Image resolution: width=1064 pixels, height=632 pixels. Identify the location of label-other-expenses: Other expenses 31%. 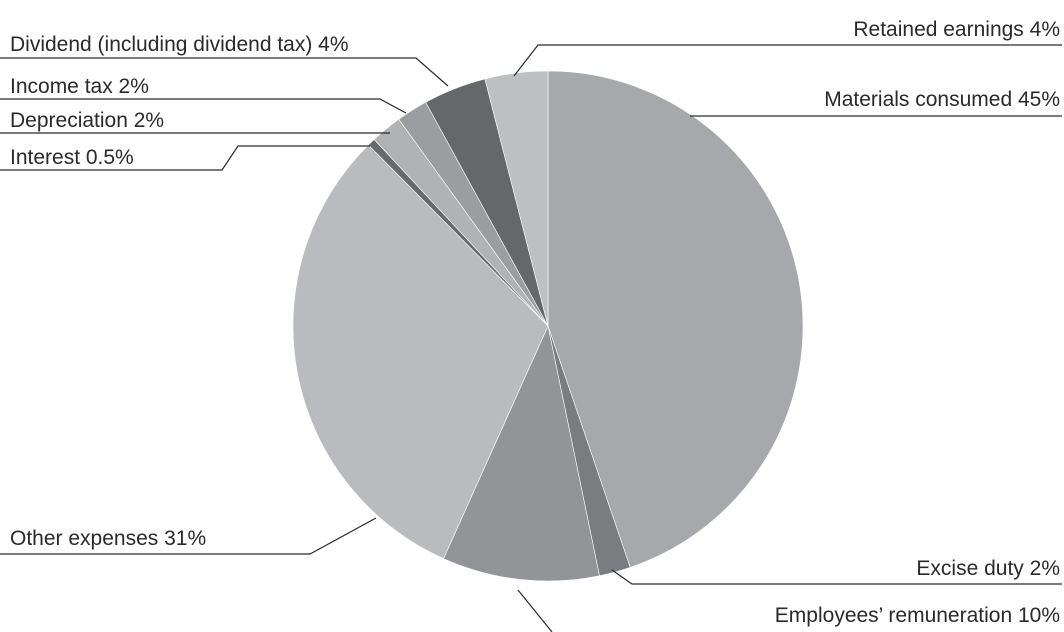
(108, 538).